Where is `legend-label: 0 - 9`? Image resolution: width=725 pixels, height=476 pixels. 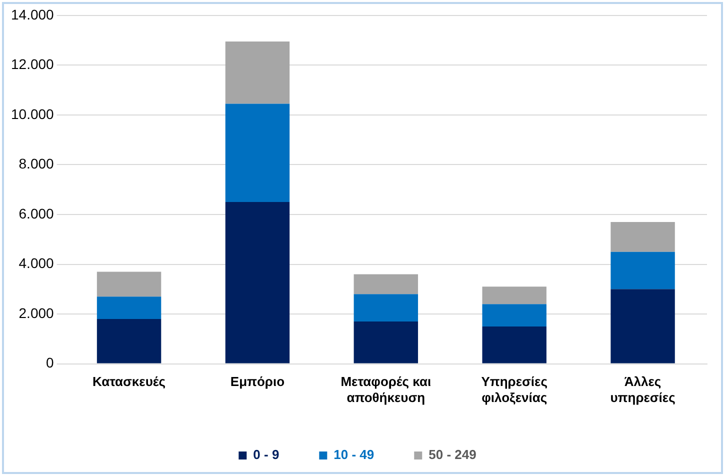
legend-label: 0 - 9 is located at coordinates (266, 454).